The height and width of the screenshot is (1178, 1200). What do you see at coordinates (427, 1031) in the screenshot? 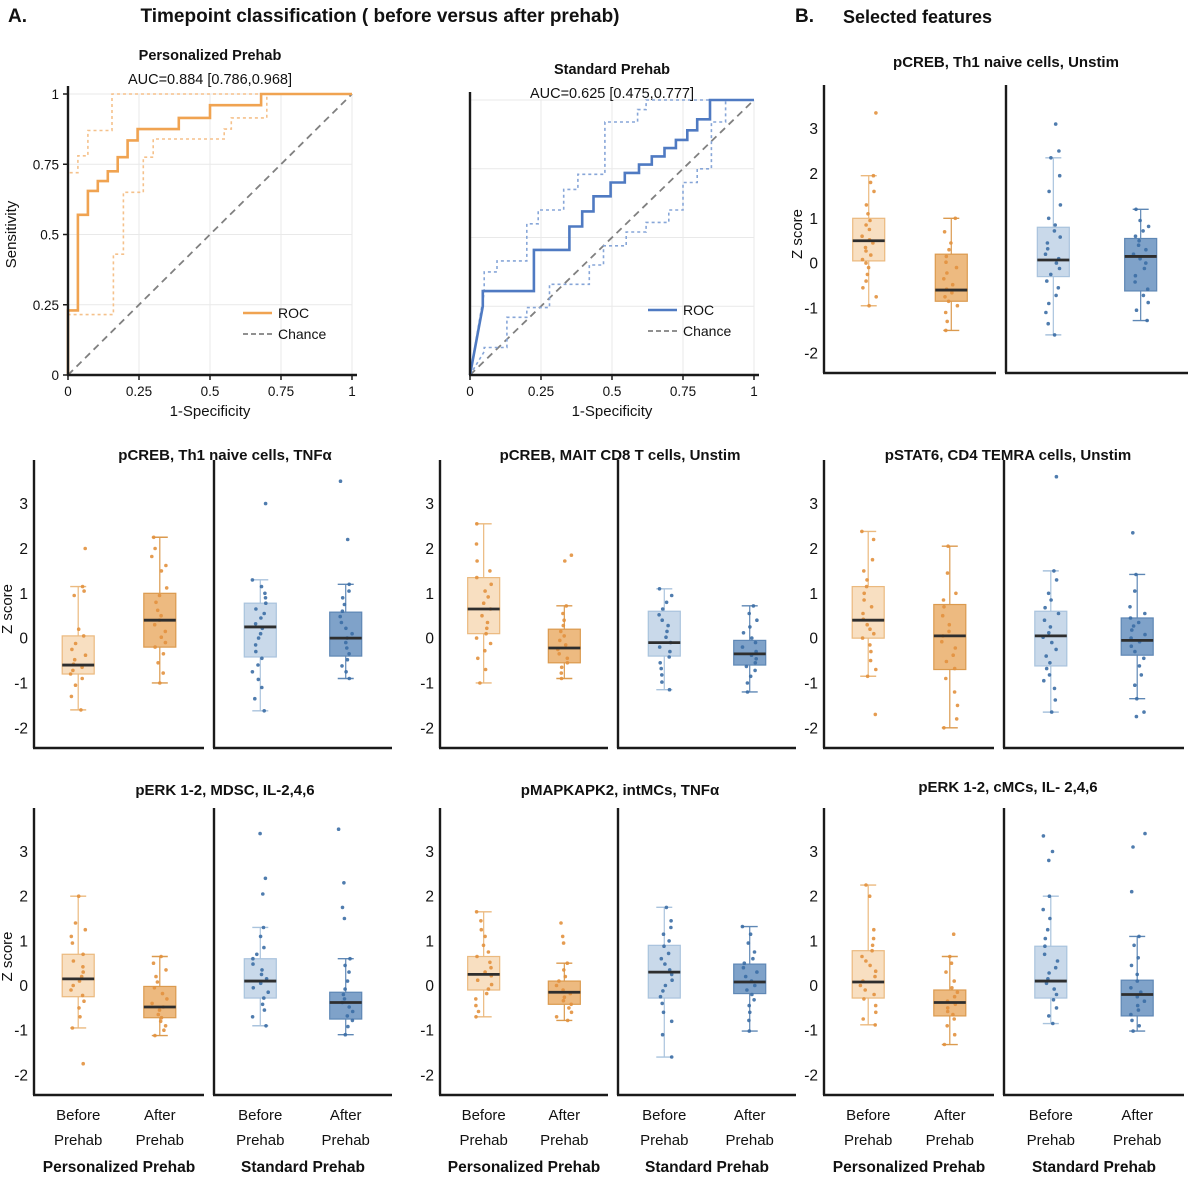
I see `y-tick-label: -1` at bounding box center [427, 1031].